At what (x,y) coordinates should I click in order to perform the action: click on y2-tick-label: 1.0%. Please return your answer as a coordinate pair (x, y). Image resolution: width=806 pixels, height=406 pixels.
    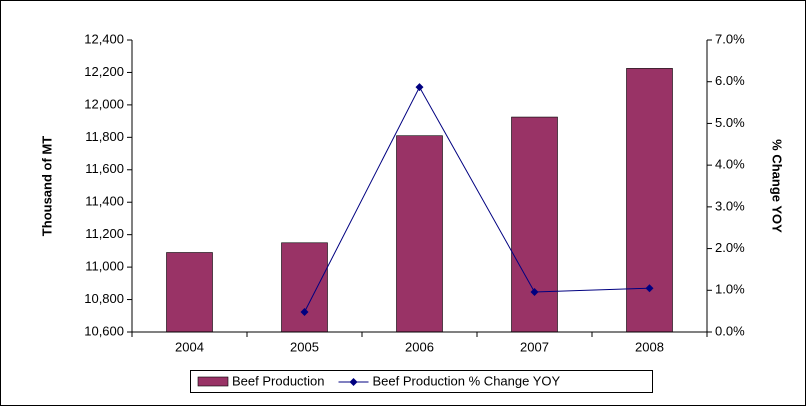
    Looking at the image, I should click on (730, 289).